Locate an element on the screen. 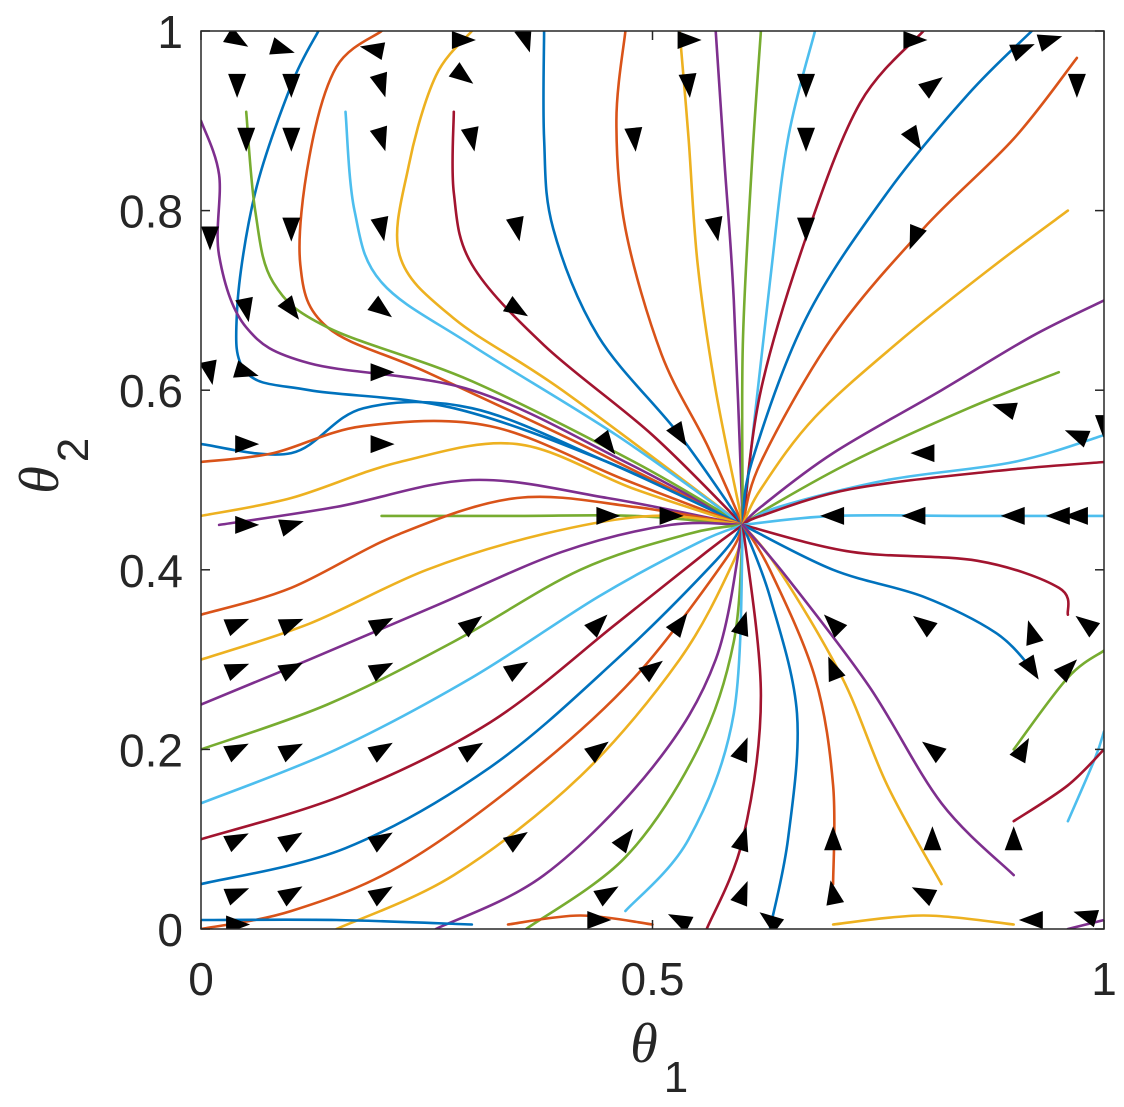 This screenshot has height=1107, width=1124. x-axis-label: θ 1 is located at coordinates (659, 1057).